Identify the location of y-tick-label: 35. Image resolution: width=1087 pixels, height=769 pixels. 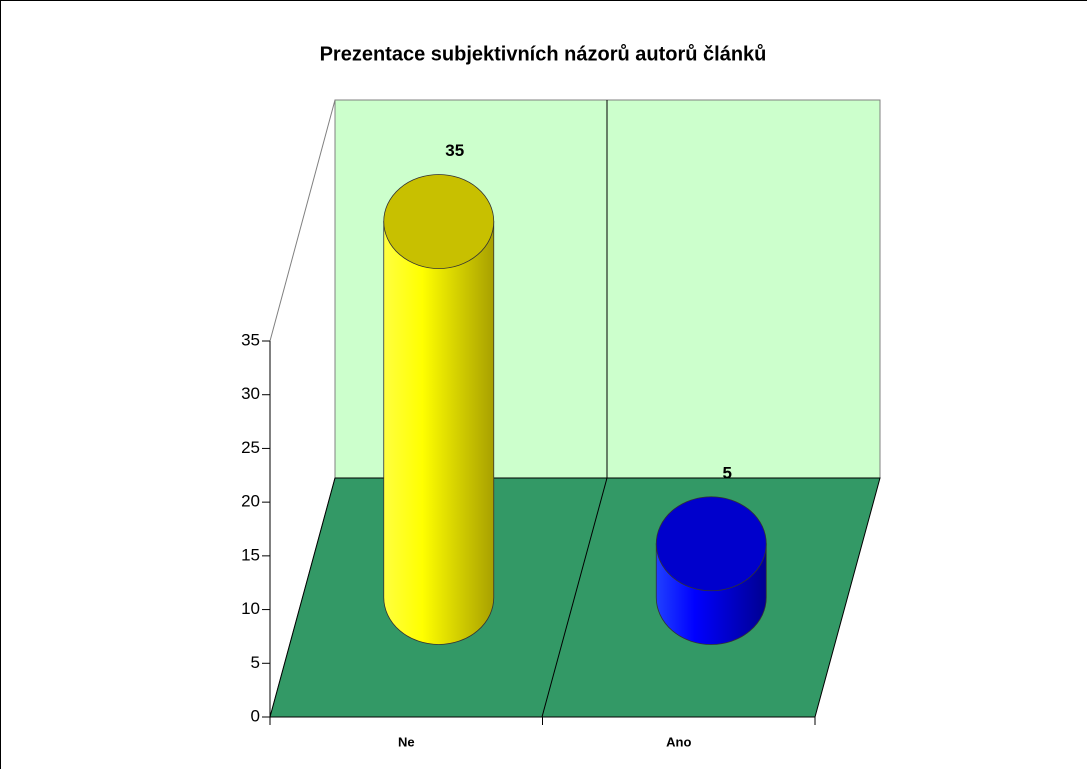
(250, 339).